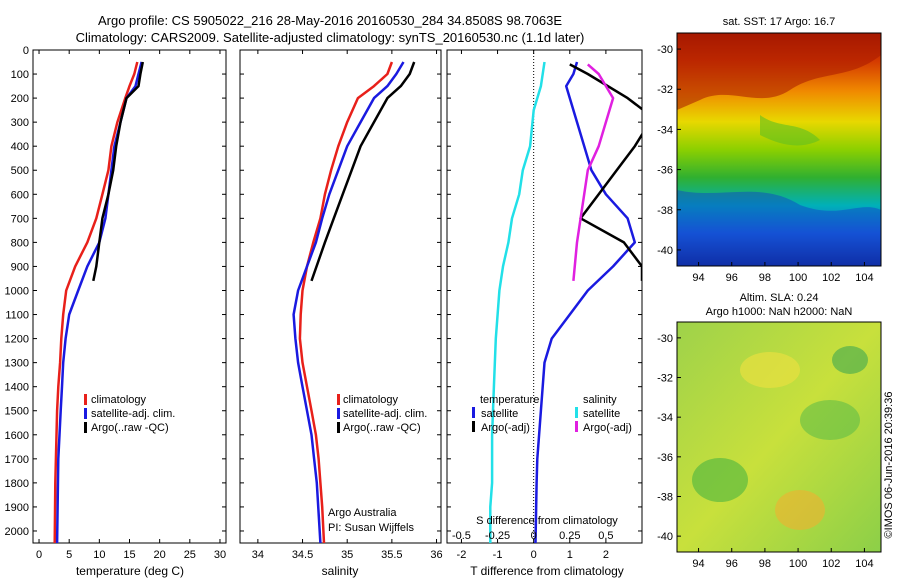 The width and height of the screenshot is (900, 580). I want to click on y-tick-label: 300, so click(20, 123).